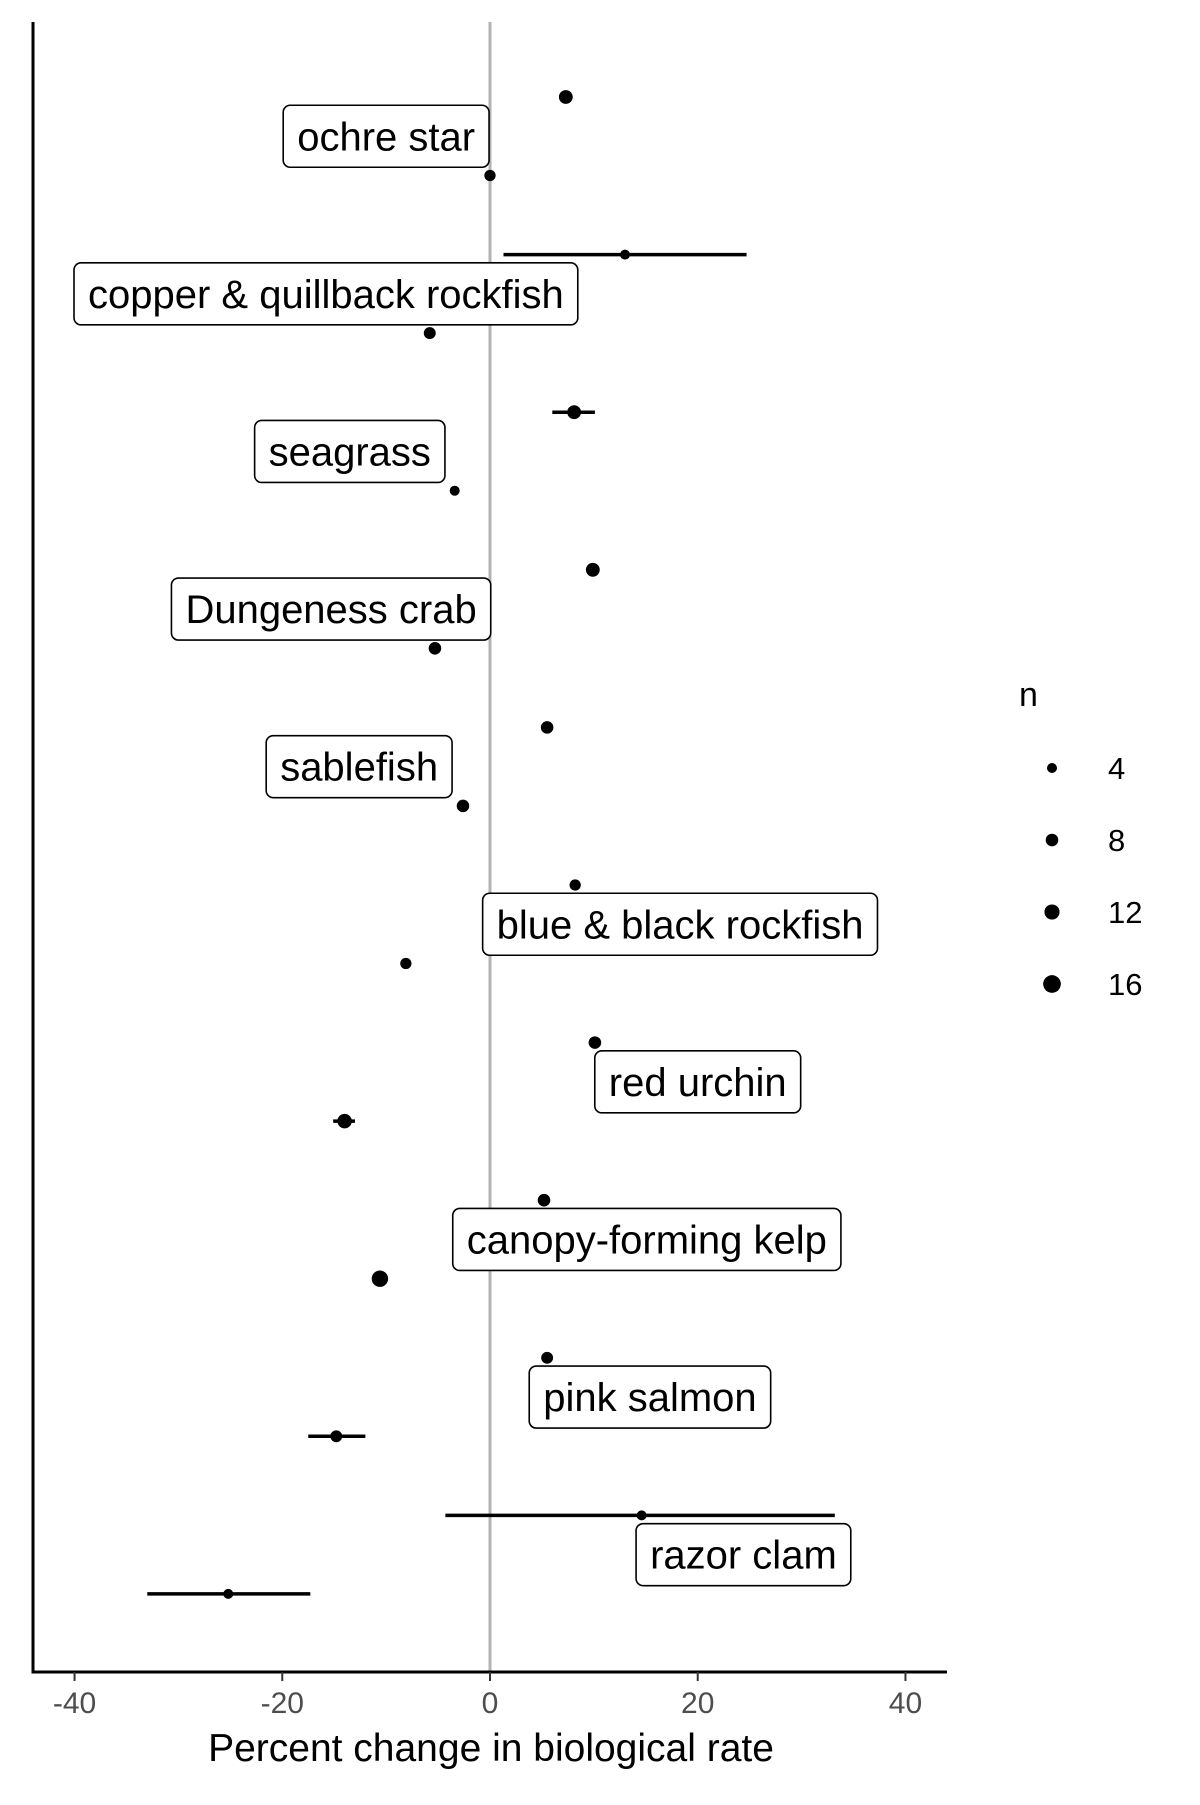  I want to click on legend-label: 16, so click(1125, 984).